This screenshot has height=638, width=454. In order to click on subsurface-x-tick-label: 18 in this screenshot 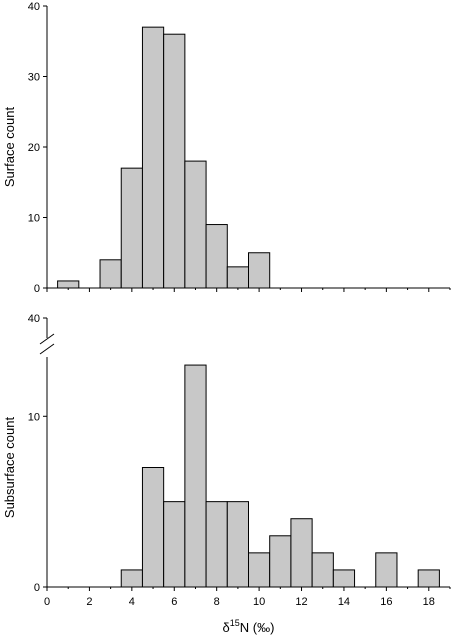, I will do `click(429, 602)`.